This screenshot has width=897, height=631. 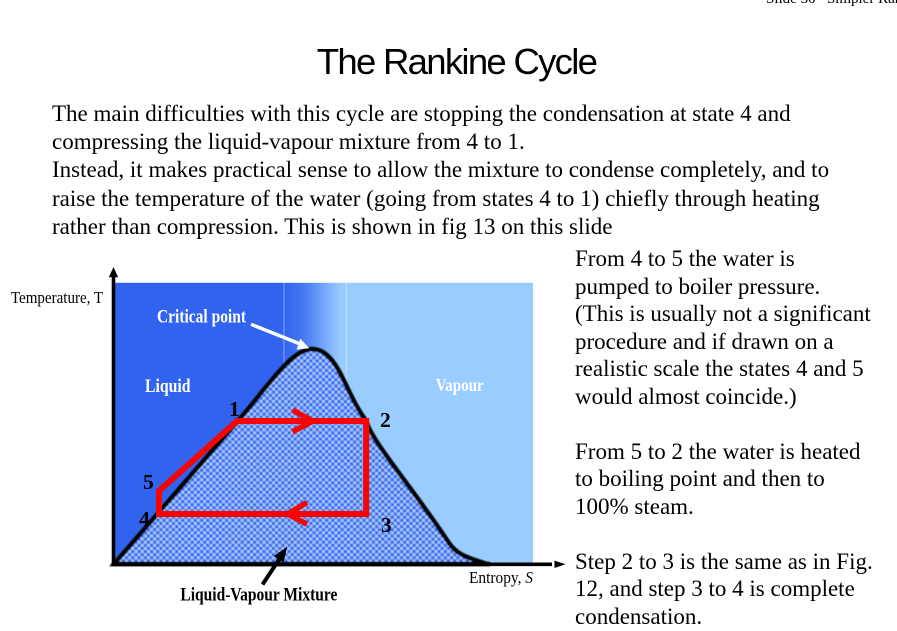 What do you see at coordinates (501, 577) in the screenshot?
I see `svg-text: Entropy, S` at bounding box center [501, 577].